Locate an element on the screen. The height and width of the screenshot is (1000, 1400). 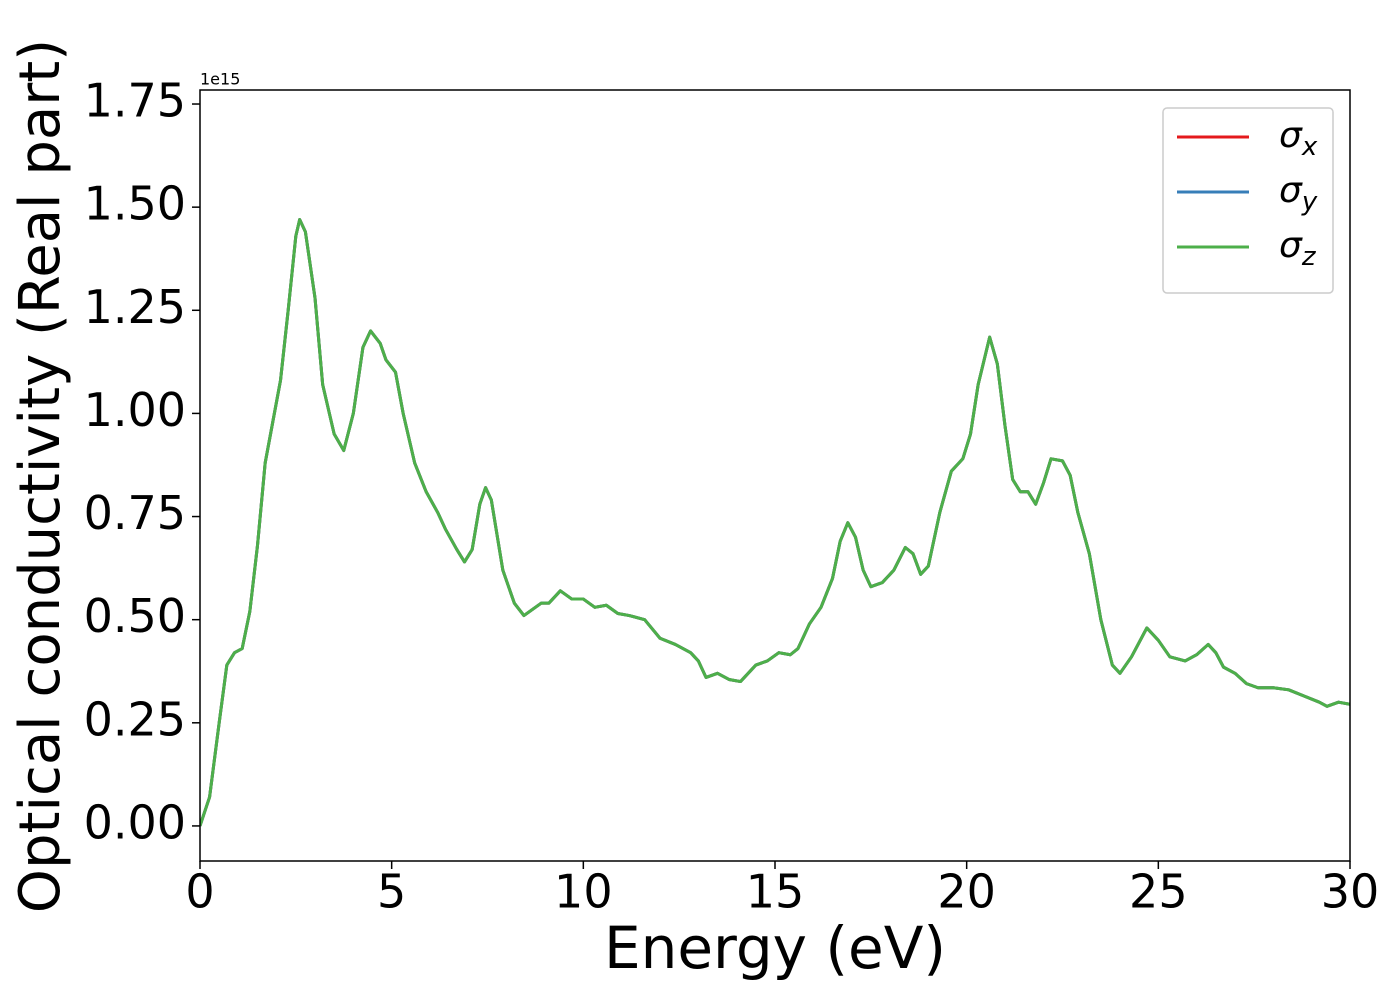
y-tick-label: 0.00 is located at coordinates (135, 822).